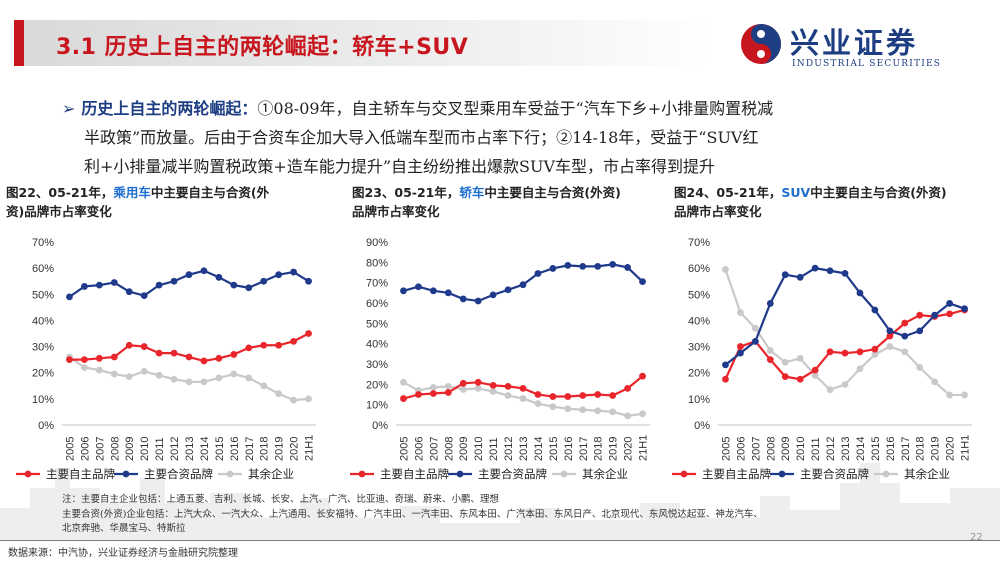  Describe the element at coordinates (377, 284) in the screenshot. I see `y-tick-label: 70%` at that location.